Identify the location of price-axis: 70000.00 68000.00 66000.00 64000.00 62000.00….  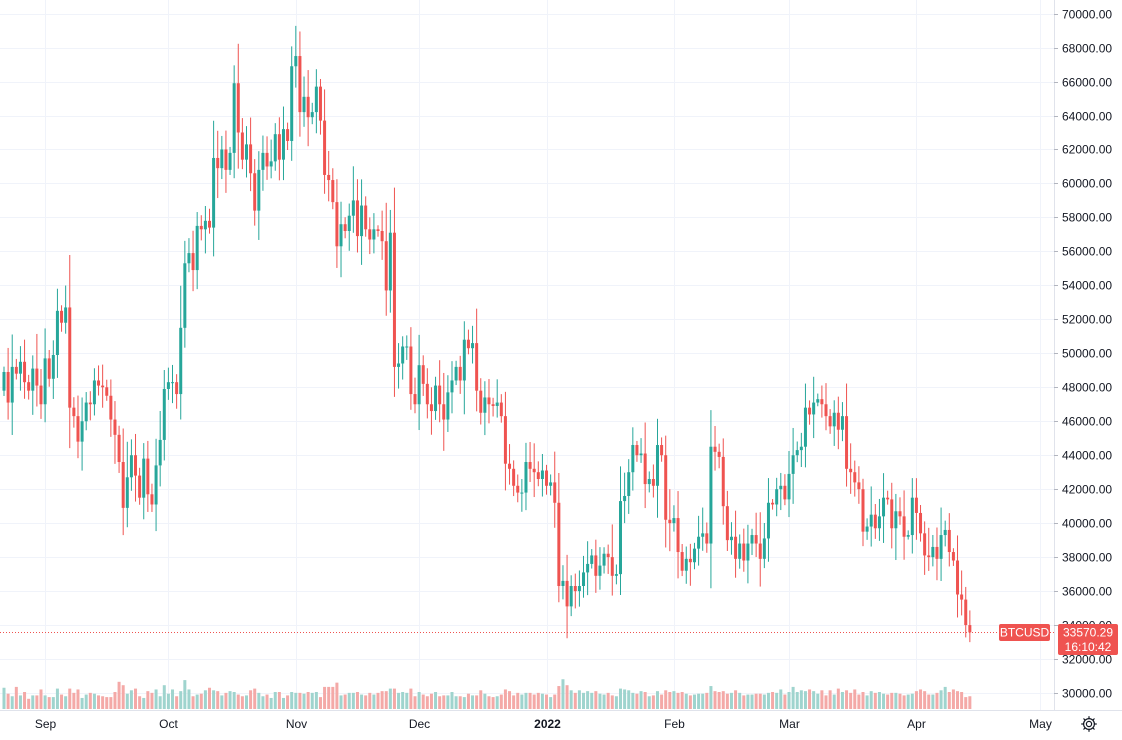
(1083, 354).